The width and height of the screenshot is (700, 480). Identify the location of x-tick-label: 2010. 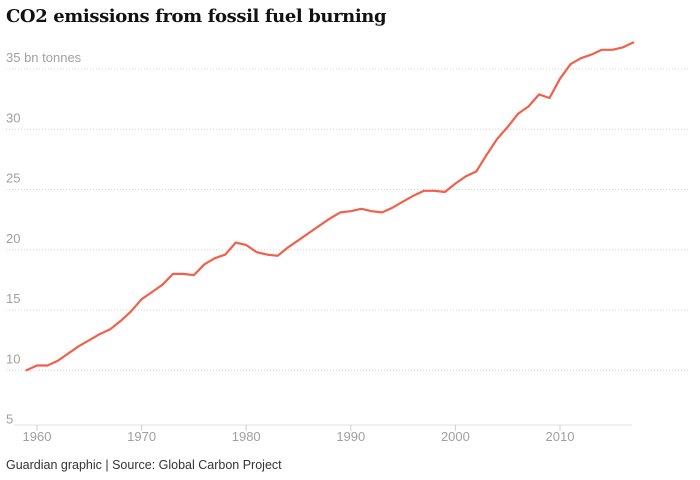
(560, 436).